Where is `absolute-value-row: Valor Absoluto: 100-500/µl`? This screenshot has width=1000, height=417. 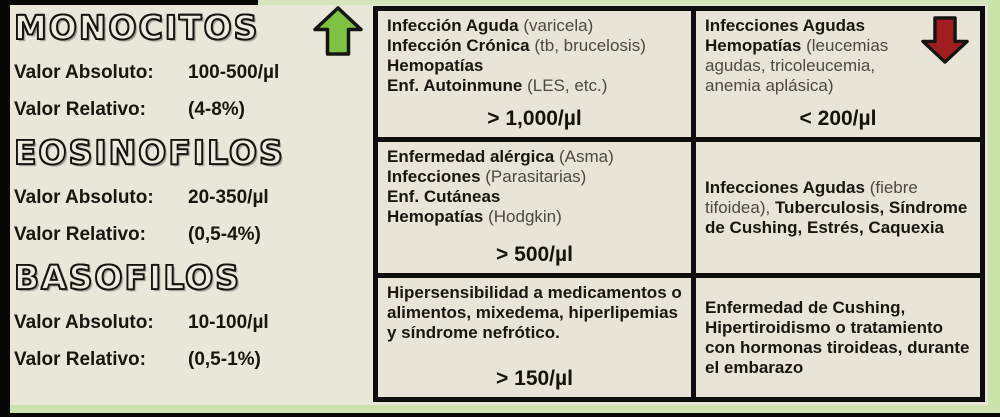 absolute-value-row: Valor Absoluto: 100-500/µl is located at coordinates (190, 73).